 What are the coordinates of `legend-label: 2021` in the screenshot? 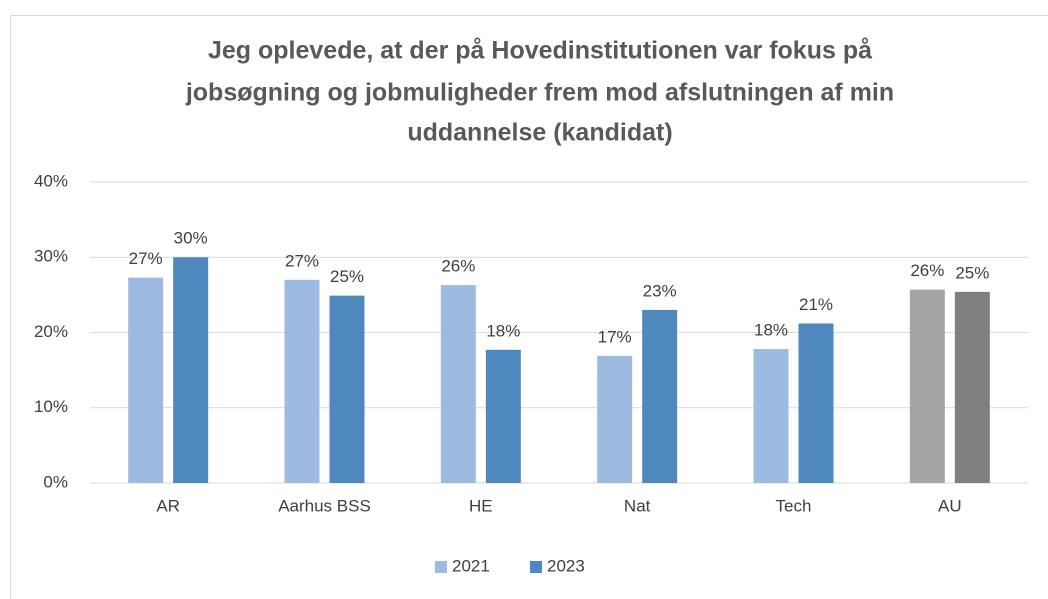 It's located at (471, 565).